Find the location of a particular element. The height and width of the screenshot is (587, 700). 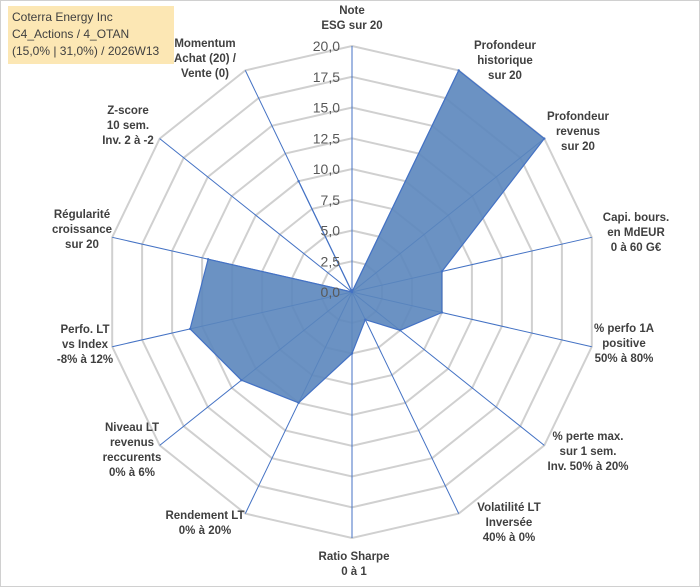

tick-label-8: 20,0 is located at coordinates (326, 46).